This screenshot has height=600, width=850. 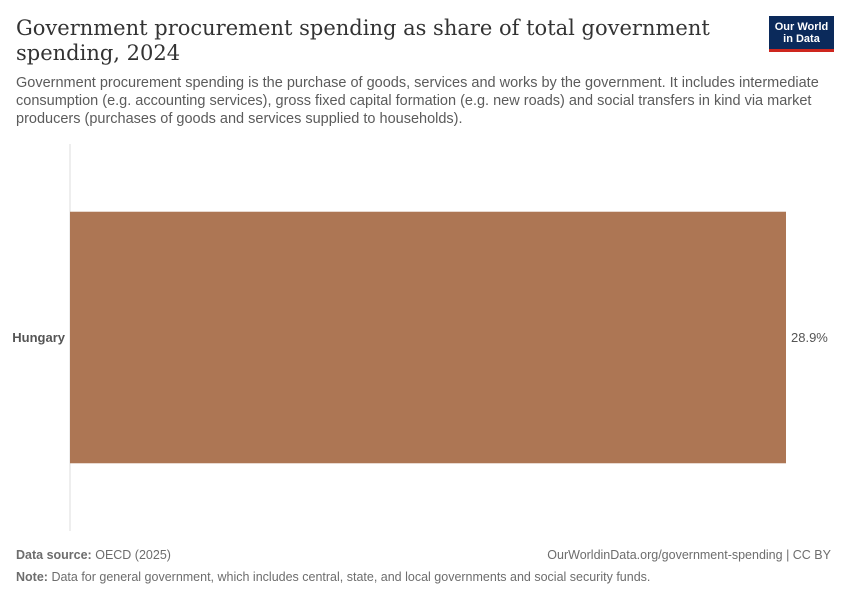 I want to click on logo-line-2: in Data, so click(x=801, y=39).